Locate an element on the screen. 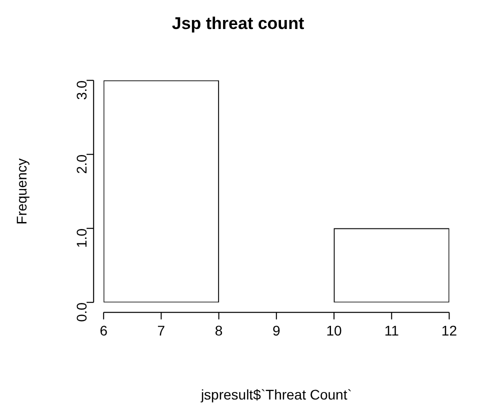 The width and height of the screenshot is (478, 418). y-tick-label: 1.0 is located at coordinates (81, 238).